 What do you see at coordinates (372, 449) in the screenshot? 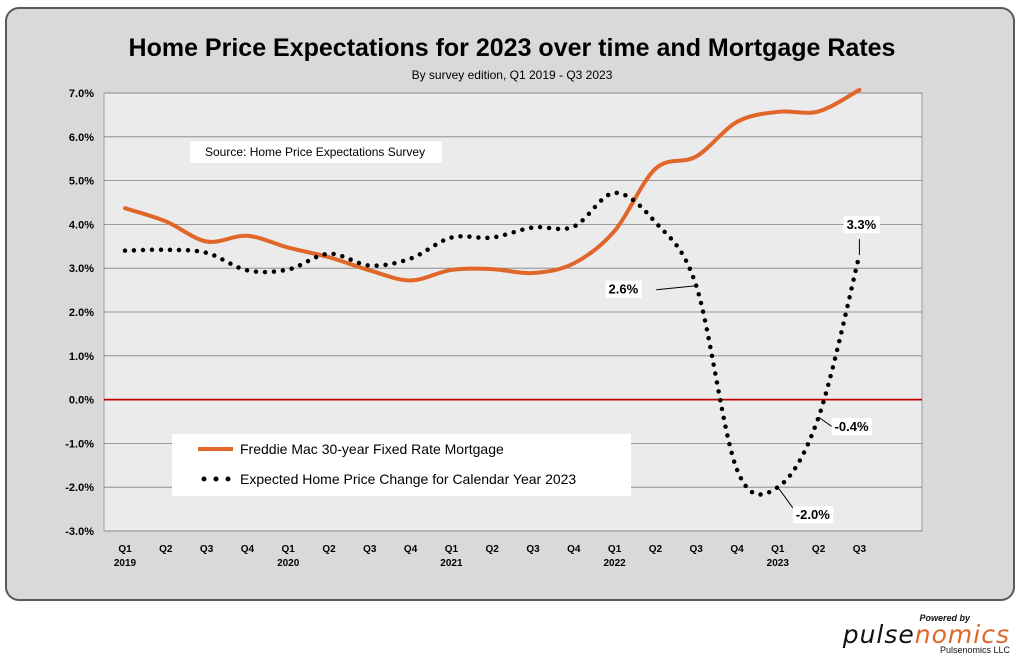
I see `legend-label-mortgage: Freddie Mac 30-year Fixed Rate Mortgage` at bounding box center [372, 449].